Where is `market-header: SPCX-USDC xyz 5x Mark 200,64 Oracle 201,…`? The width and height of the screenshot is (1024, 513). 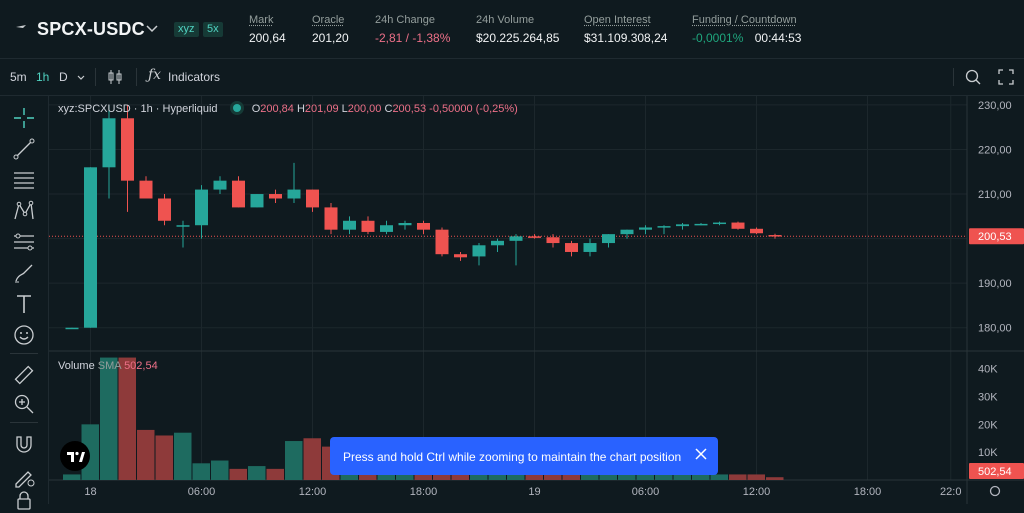
market-header: SPCX-USDC xyz 5x Mark 200,64 Oracle 201,… is located at coordinates (512, 29).